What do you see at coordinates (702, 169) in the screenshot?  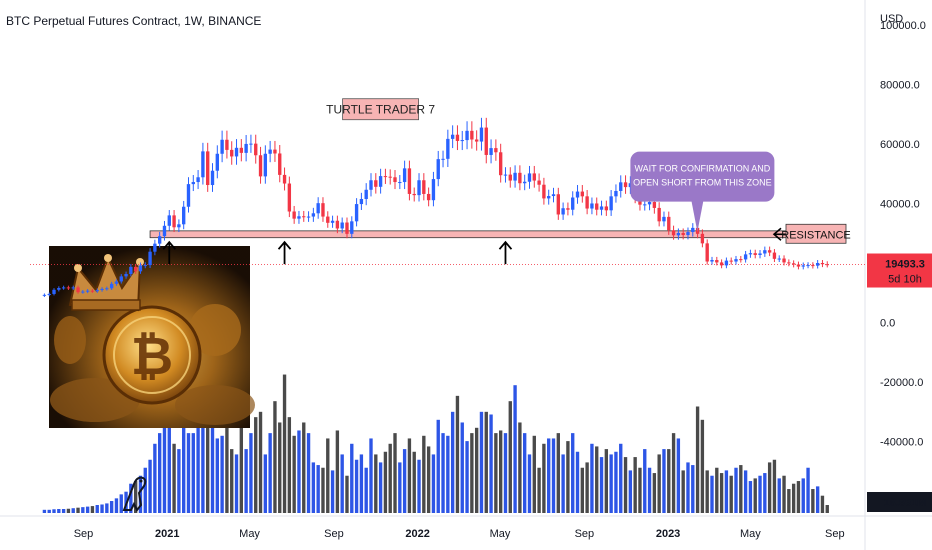 I see `callout-text-line: WAIT FOR CONFIRMATION AND` at bounding box center [702, 169].